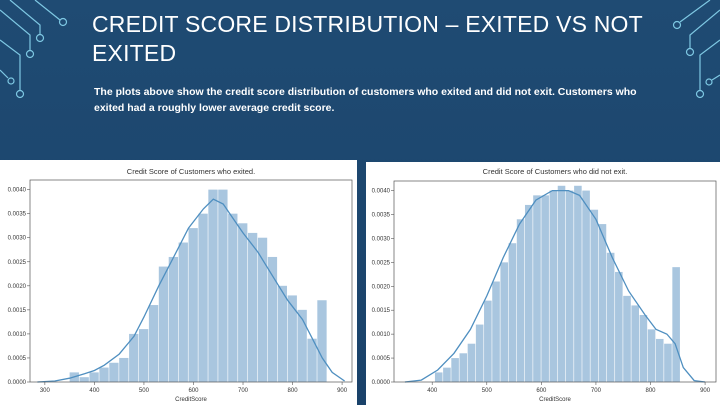  Describe the element at coordinates (191, 171) in the screenshot. I see `chart-title: Credit Score of Customers who exited.` at that location.